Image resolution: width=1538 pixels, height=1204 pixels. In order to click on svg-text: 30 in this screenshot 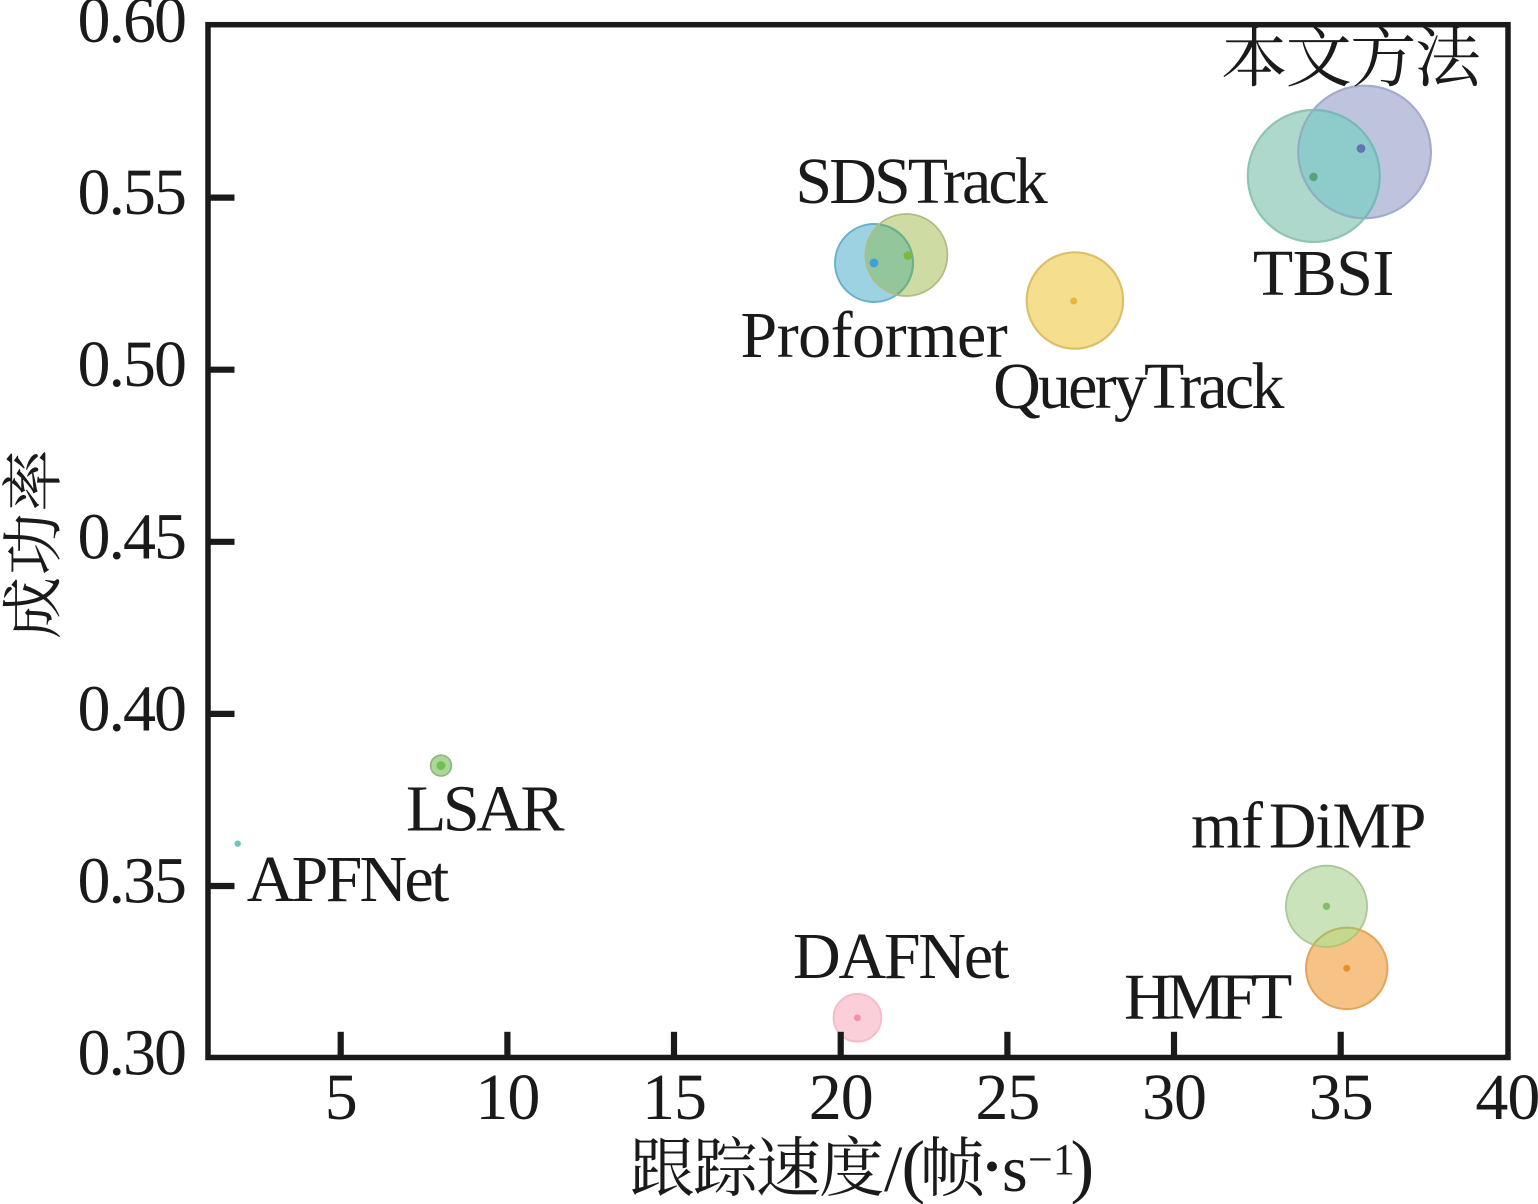, I will do `click(1174, 1097)`.